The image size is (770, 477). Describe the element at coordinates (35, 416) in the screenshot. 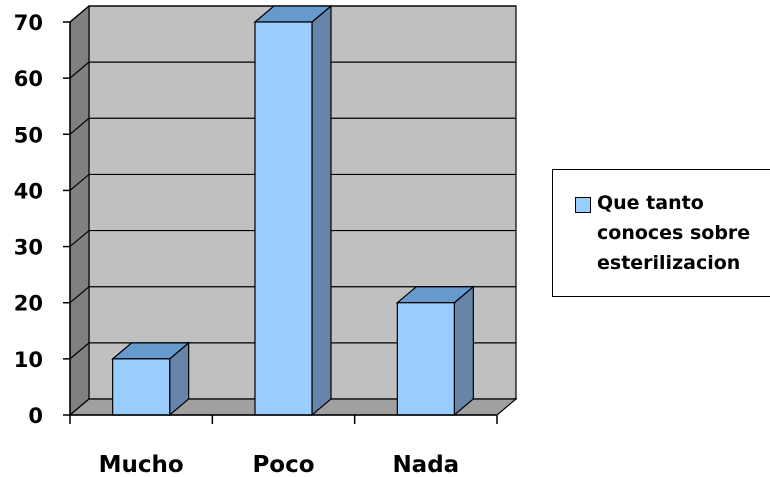

I see `y-tick-label: 0` at that location.